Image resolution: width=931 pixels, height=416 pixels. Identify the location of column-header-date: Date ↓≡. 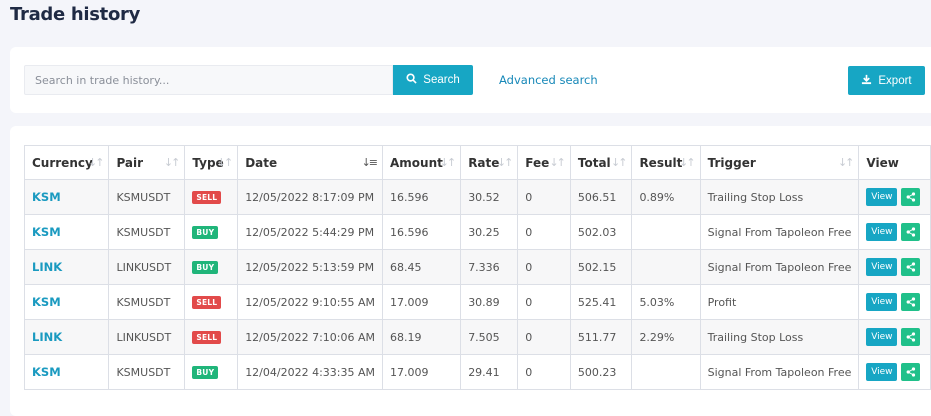
(310, 162).